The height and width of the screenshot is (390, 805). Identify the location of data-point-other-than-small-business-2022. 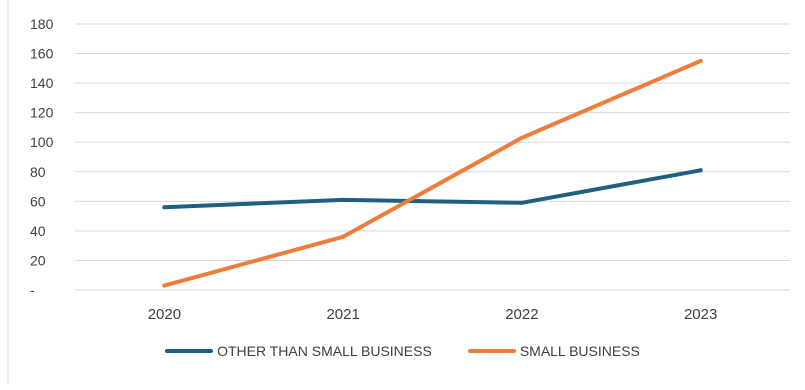
(521, 202).